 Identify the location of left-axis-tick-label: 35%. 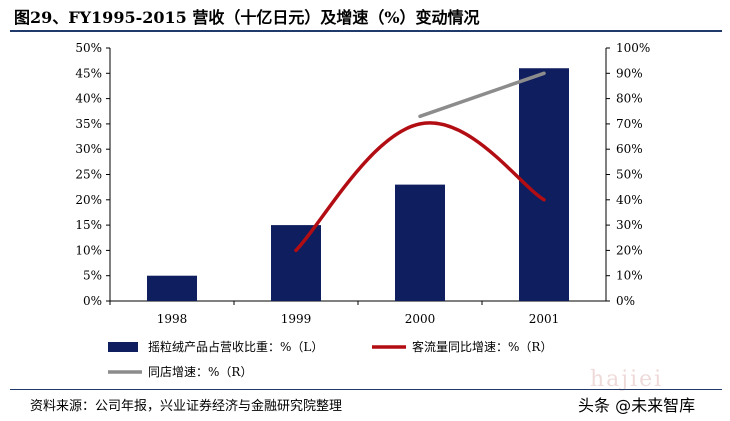
(88, 124).